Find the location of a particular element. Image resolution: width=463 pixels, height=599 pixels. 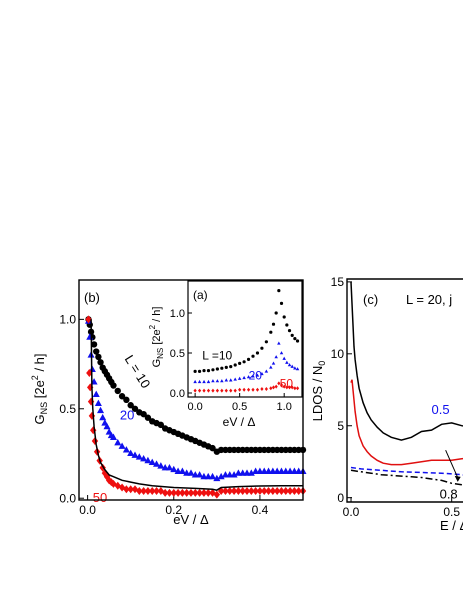

panel-b-ytick-label: 0.0 is located at coordinates (67, 498).